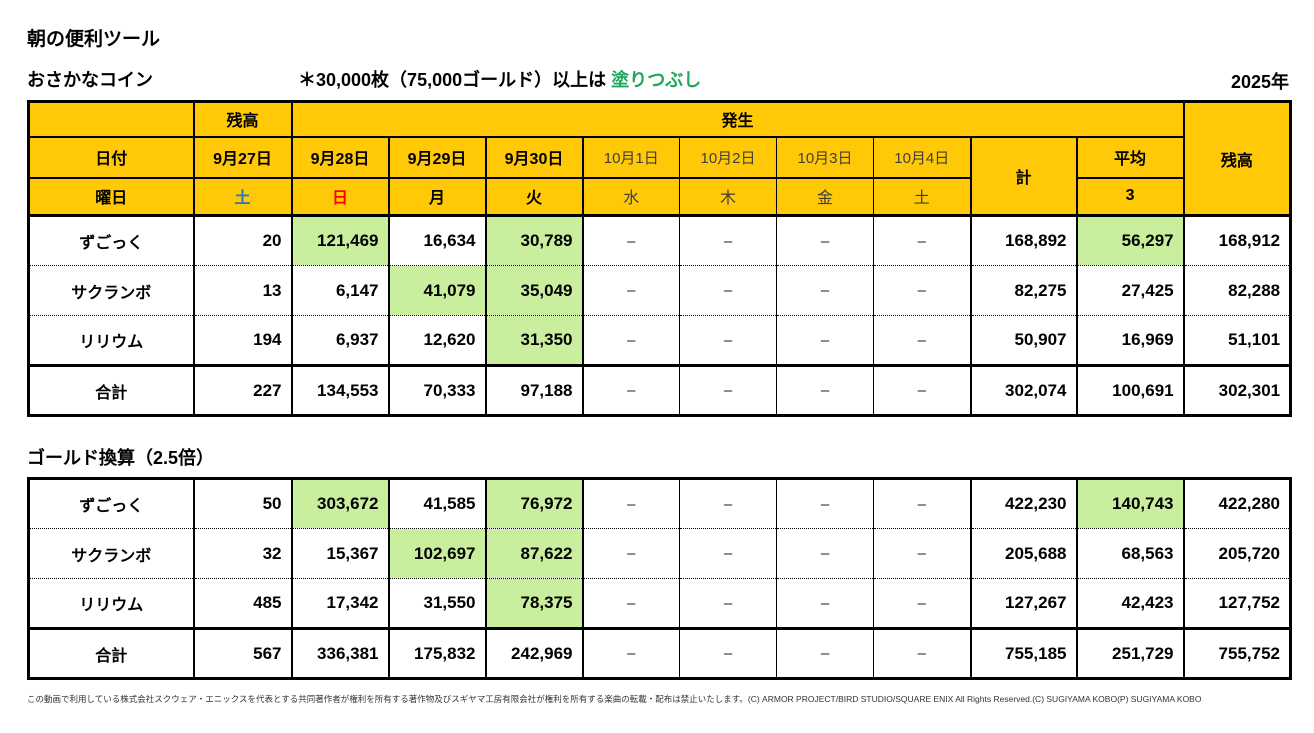  Describe the element at coordinates (1236, 503) in the screenshot. I see `balance-end-cell: 422,280` at that location.